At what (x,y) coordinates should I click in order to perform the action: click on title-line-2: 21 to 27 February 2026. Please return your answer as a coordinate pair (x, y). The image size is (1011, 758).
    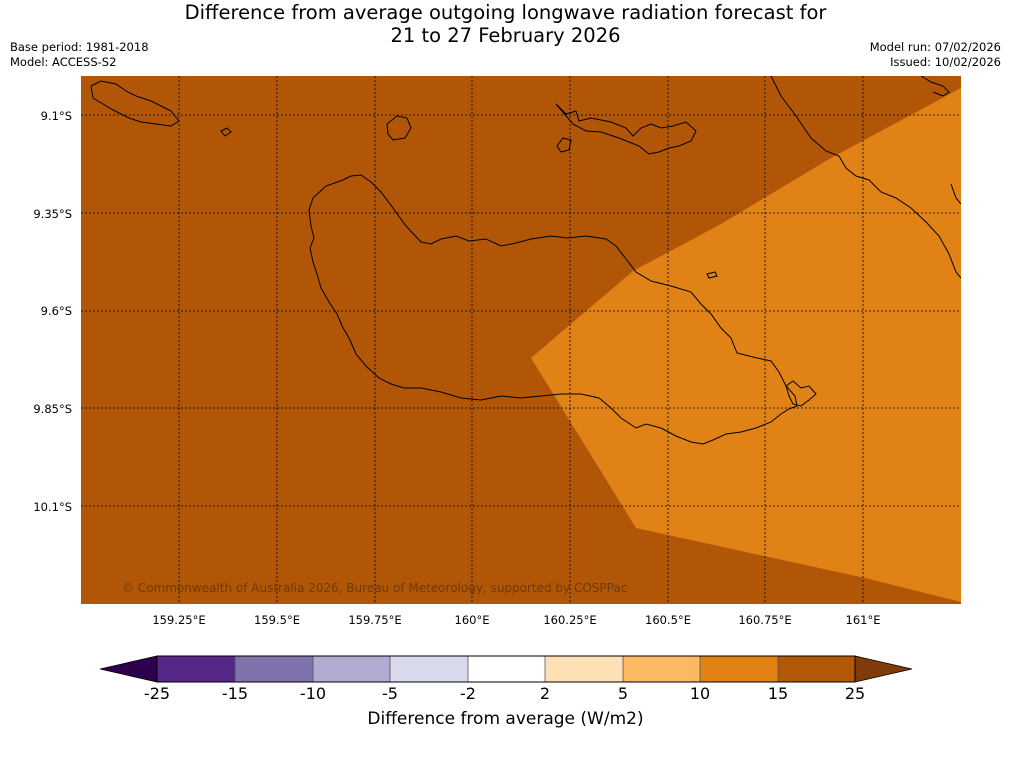
    Looking at the image, I should click on (505, 35).